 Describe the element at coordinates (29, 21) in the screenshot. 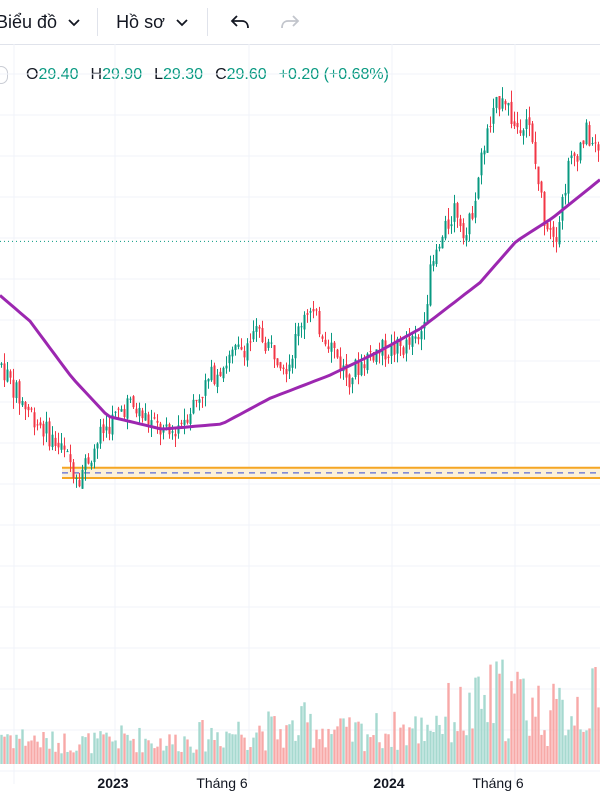

I see `chart-menu-label: Biểu đồ` at that location.